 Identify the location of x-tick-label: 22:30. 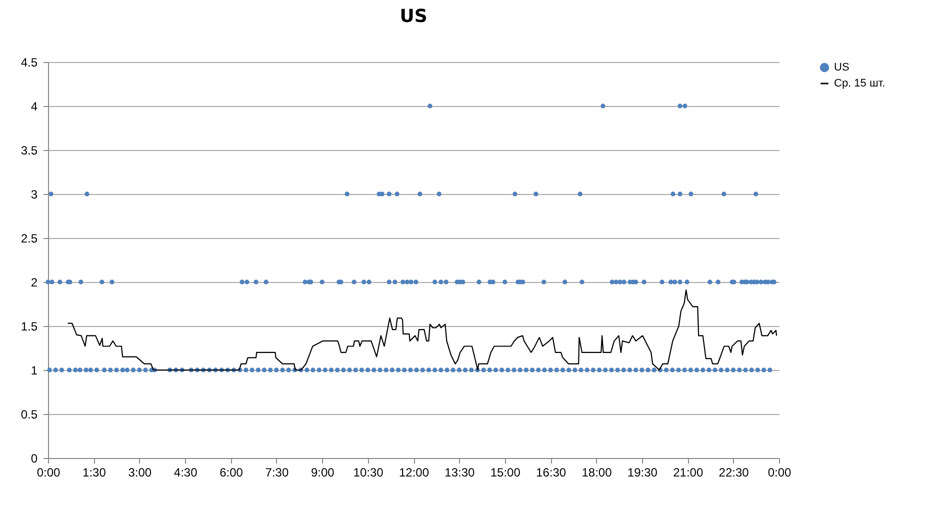
(734, 473).